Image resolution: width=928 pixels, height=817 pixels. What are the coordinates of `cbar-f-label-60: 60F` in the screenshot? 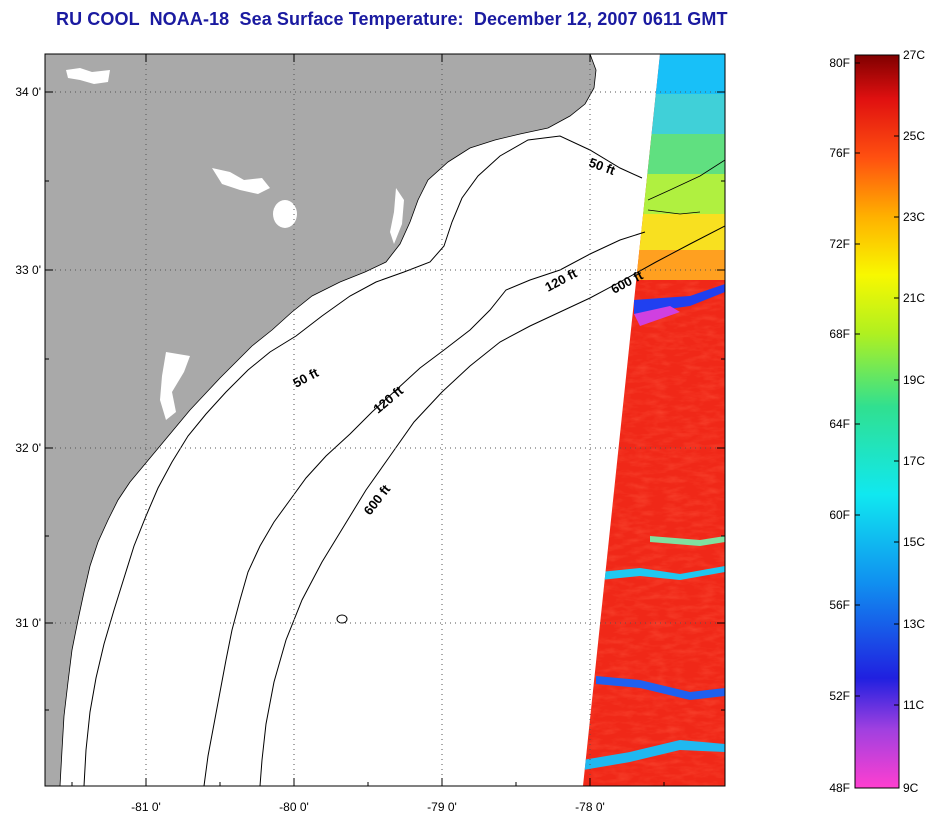 It's located at (839, 515).